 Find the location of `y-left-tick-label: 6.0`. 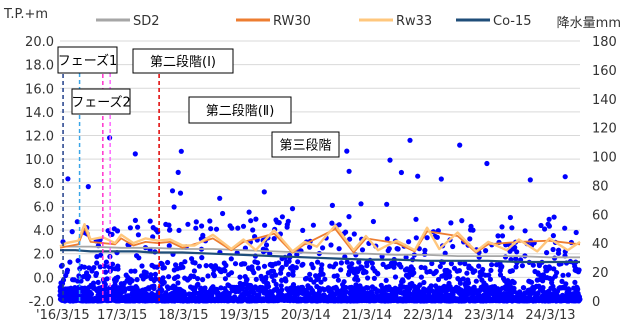

y-left-tick-label: 6.0 is located at coordinates (43, 207).